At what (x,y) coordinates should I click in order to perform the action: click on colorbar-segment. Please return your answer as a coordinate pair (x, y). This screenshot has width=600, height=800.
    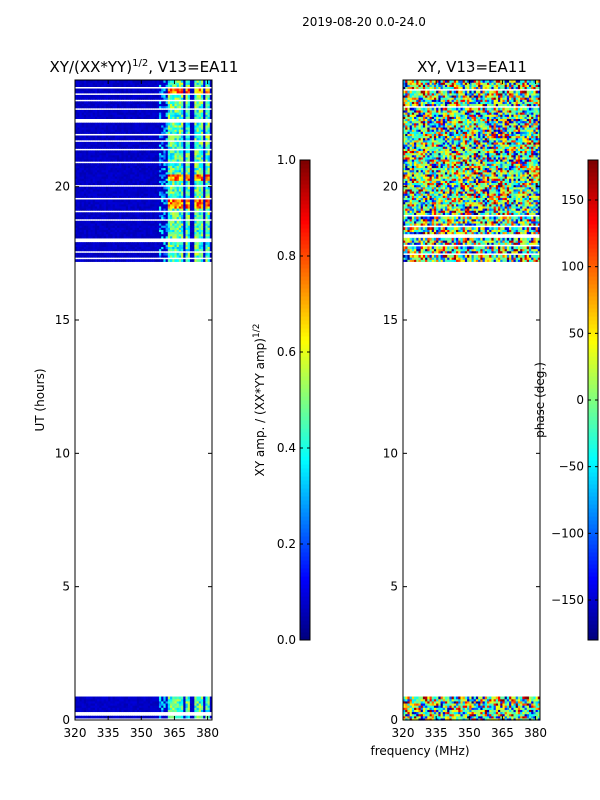
    Looking at the image, I should click on (305, 214).